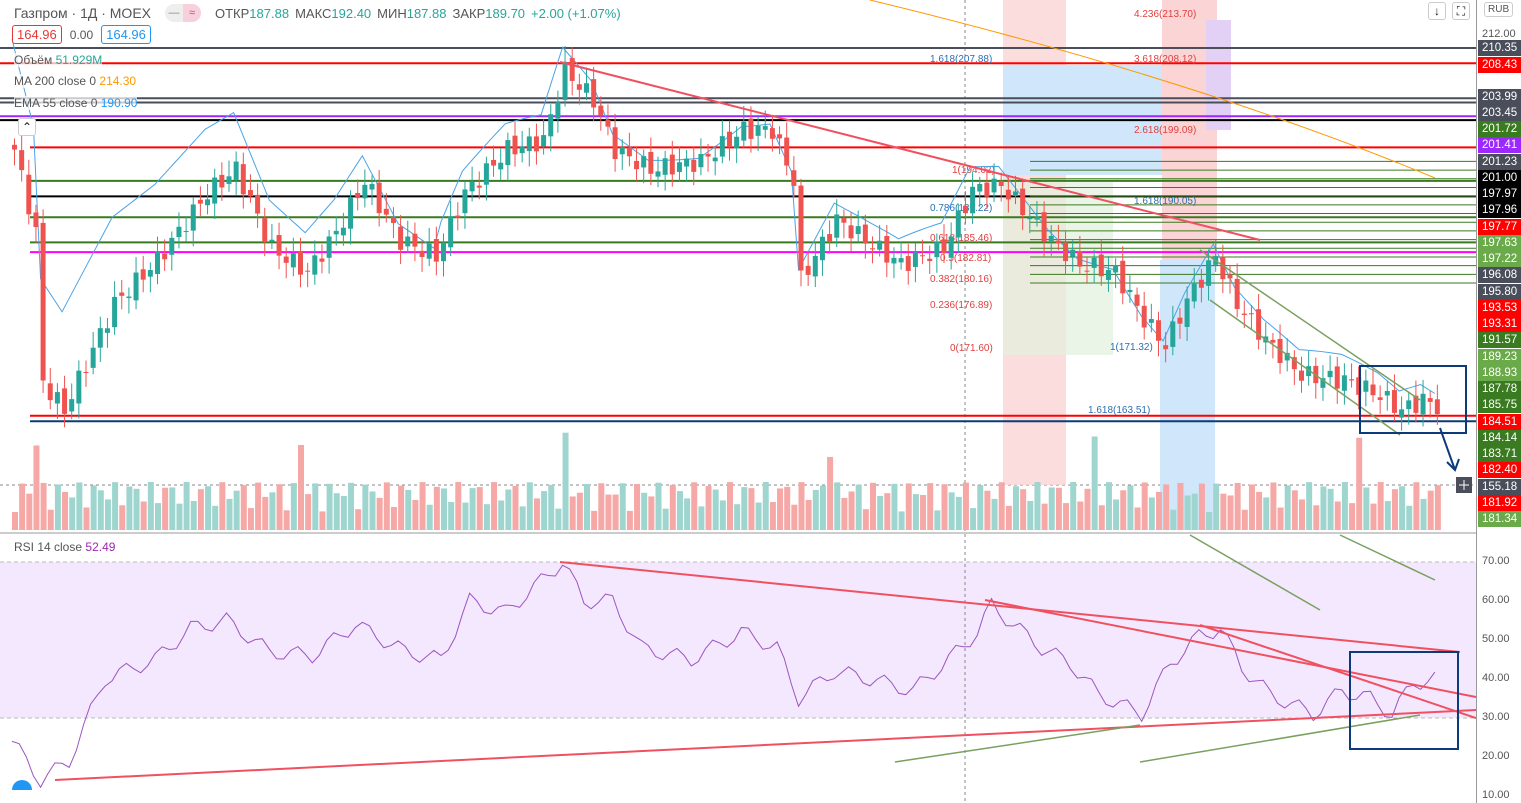 This screenshot has height=803, width=1521. Describe the element at coordinates (37, 34) in the screenshot. I see `sell-button: 164.96` at that location.